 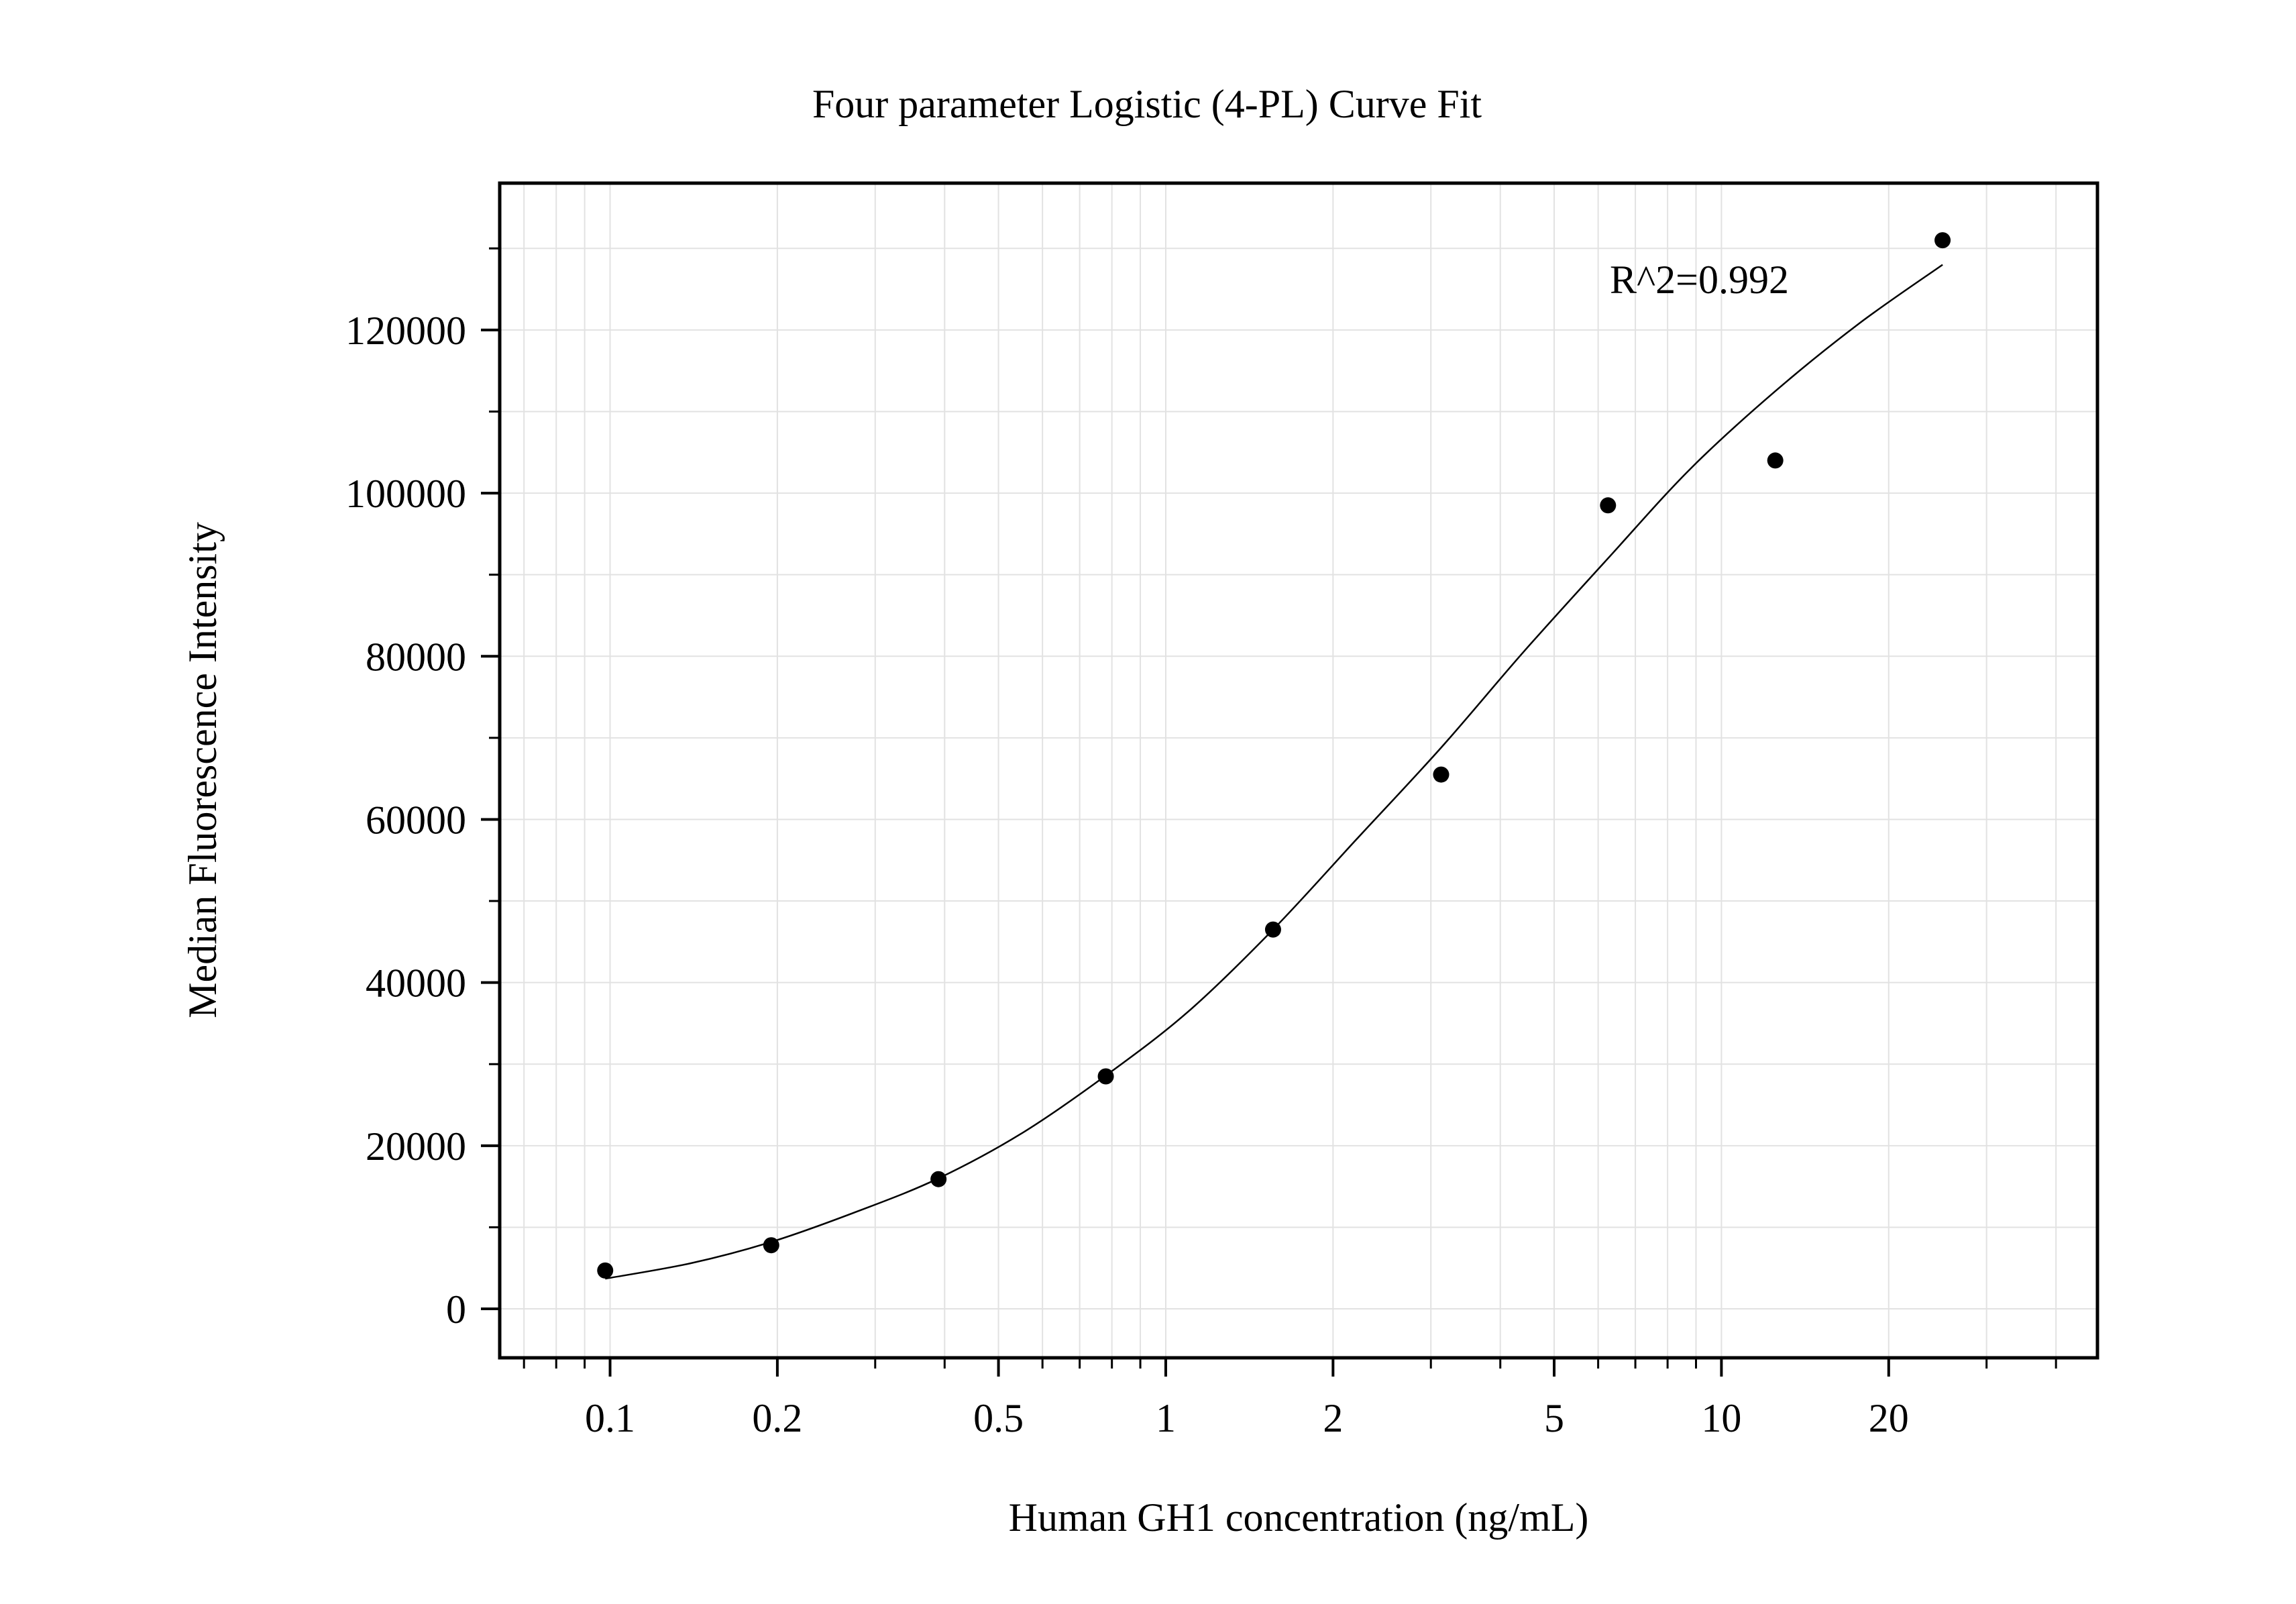 What do you see at coordinates (416, 1146) in the screenshot?
I see `y-tick-label: 20000` at bounding box center [416, 1146].